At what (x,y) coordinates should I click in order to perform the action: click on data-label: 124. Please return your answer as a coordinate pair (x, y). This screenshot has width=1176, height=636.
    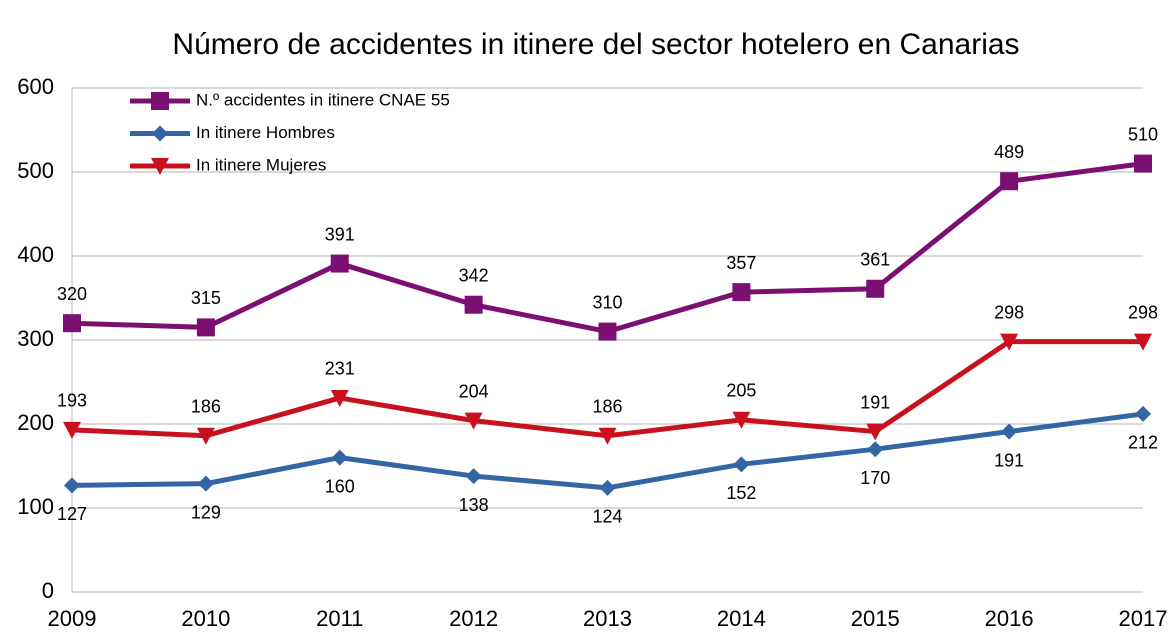
    Looking at the image, I should click on (607, 517).